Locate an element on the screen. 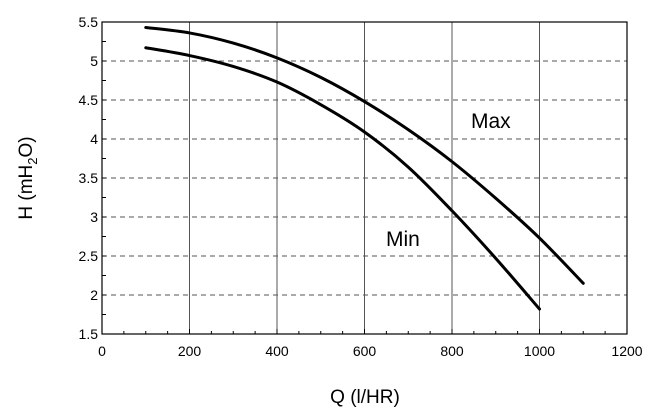 The height and width of the screenshot is (410, 656). y-tick-label: 4.5 is located at coordinates (89, 100).